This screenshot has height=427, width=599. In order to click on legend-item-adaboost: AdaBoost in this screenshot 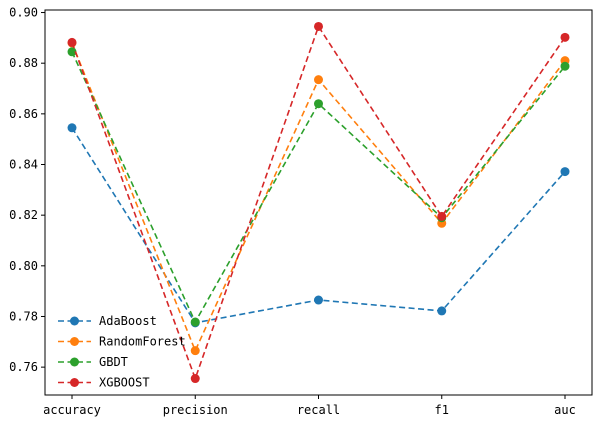, I will do `click(107, 321)`.